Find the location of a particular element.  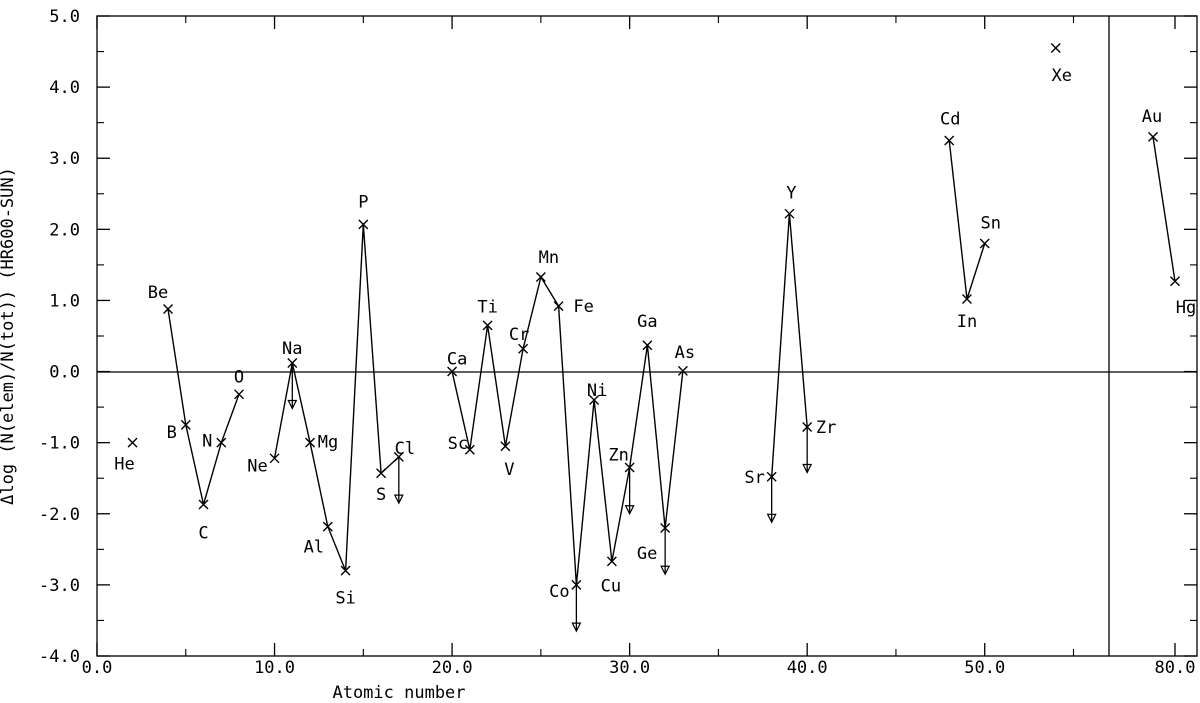

data-point-cu is located at coordinates (611, 561).